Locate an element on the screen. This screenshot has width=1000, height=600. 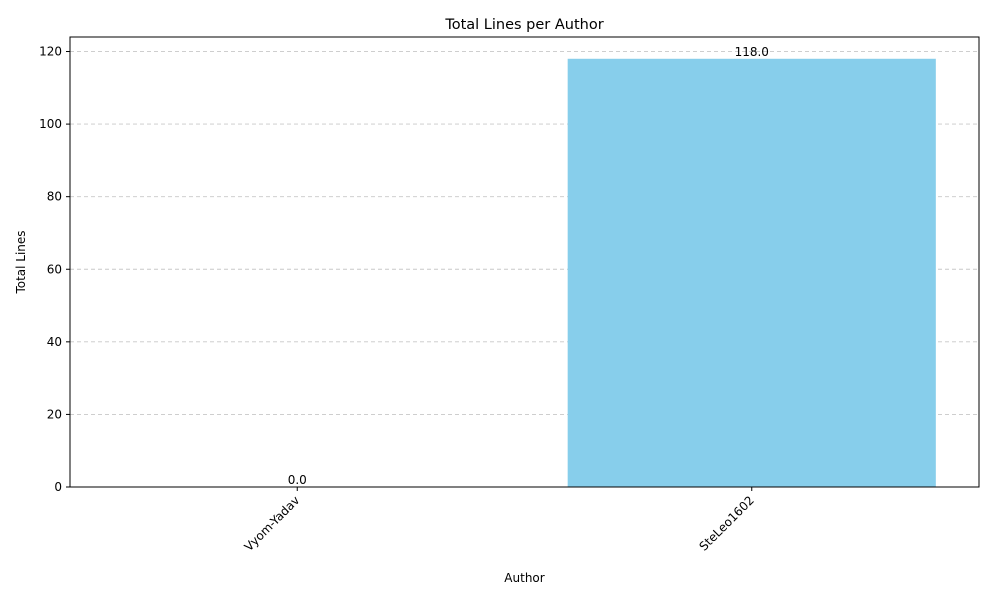
y-tick-label: 40 is located at coordinates (54, 342).